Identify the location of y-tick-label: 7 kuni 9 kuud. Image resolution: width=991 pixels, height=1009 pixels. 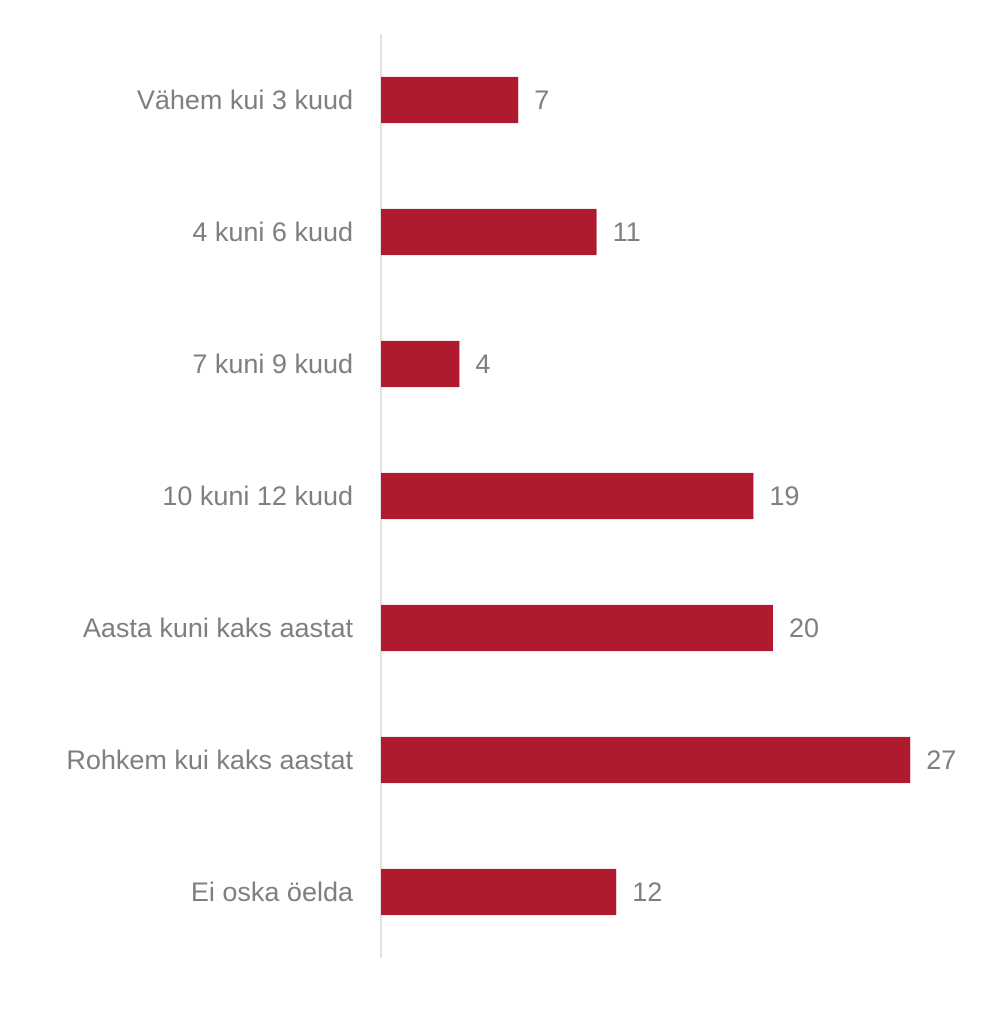
(272, 364).